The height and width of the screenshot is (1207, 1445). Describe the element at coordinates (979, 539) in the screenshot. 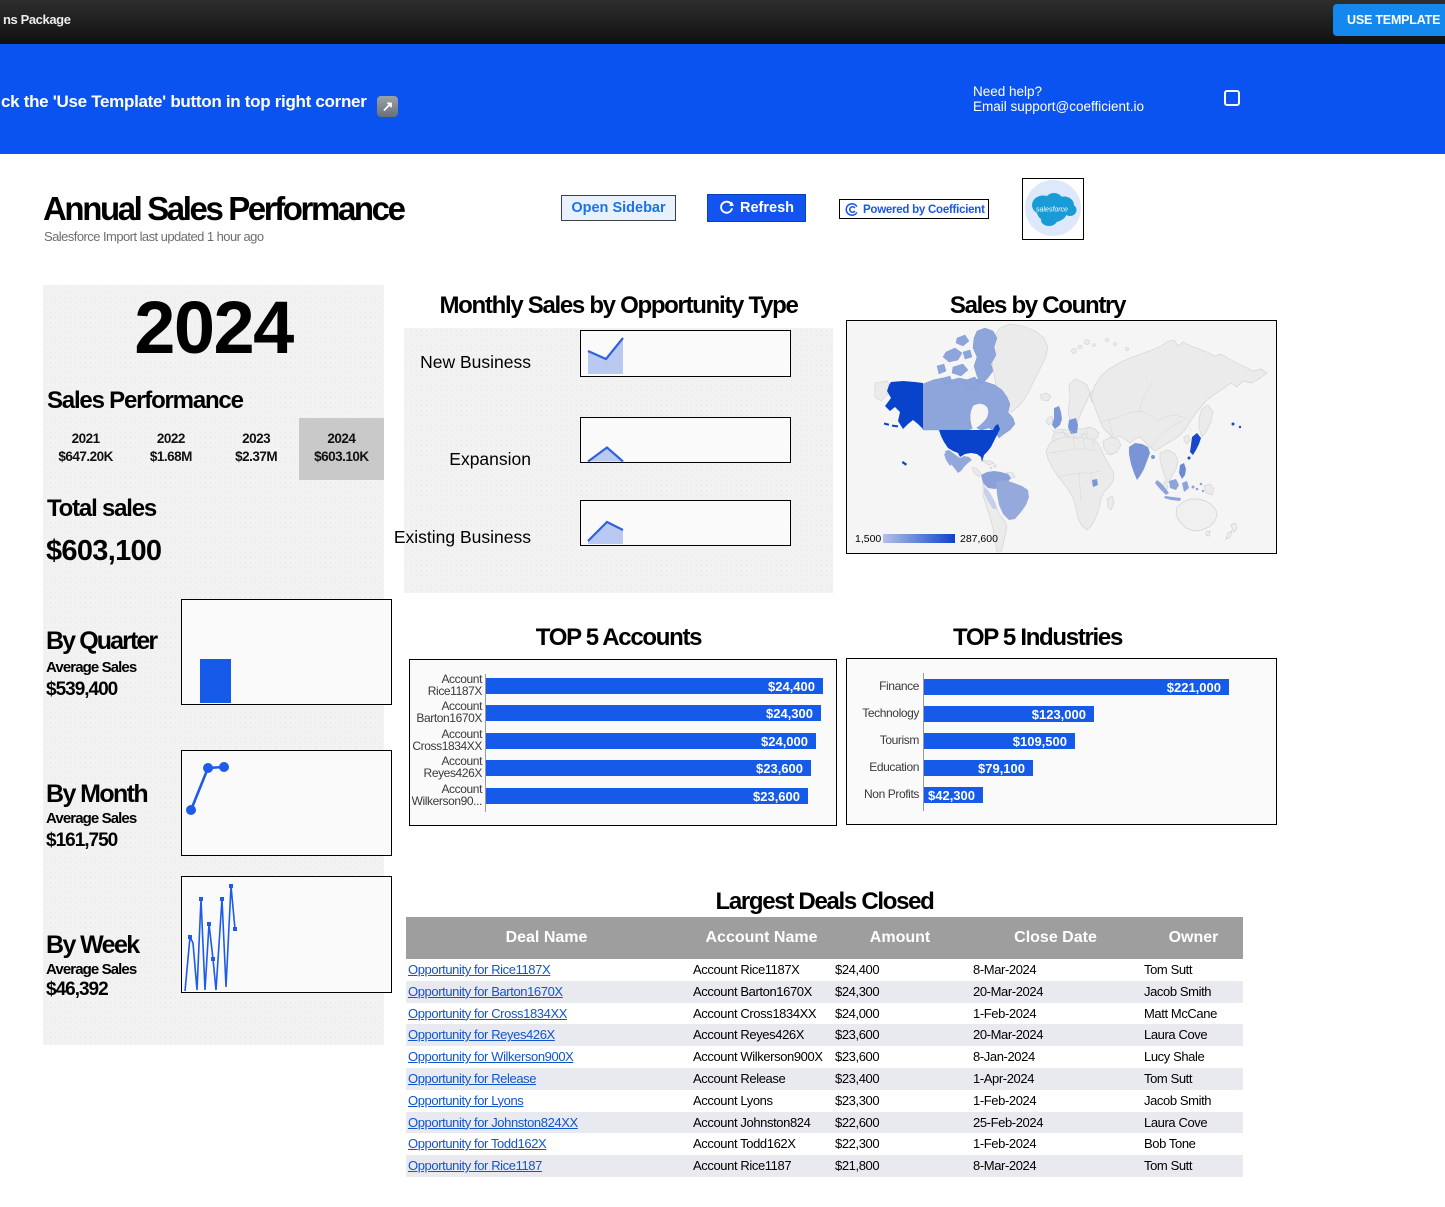

I see `svg-text: 287,600` at that location.